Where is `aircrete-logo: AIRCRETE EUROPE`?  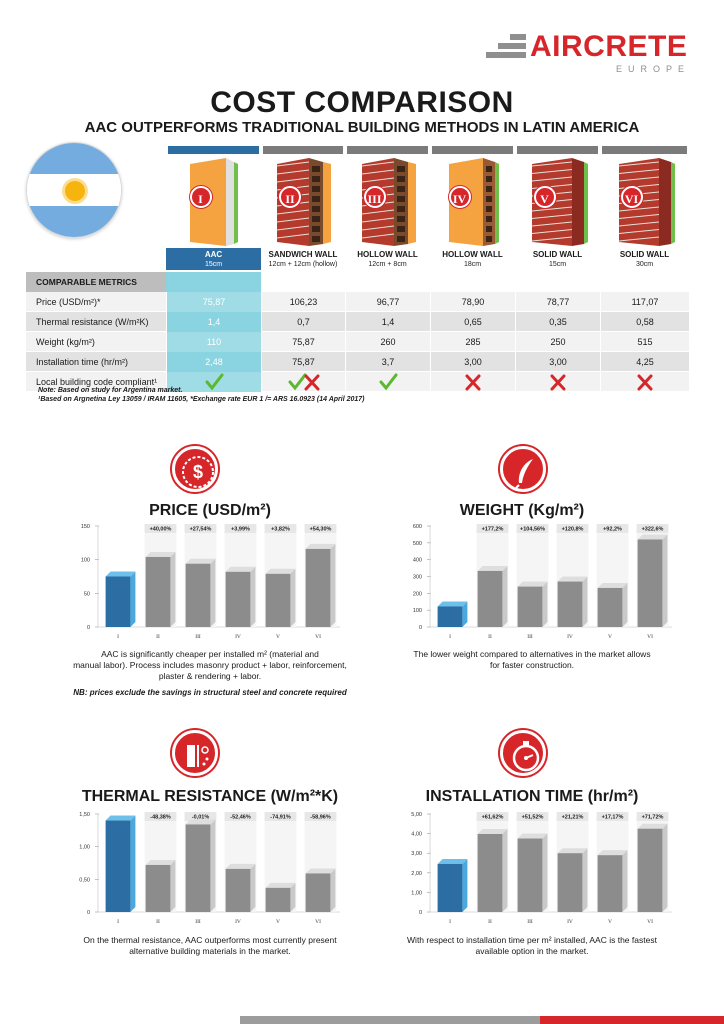 aircrete-logo: AIRCRETE EUROPE is located at coordinates (588, 53).